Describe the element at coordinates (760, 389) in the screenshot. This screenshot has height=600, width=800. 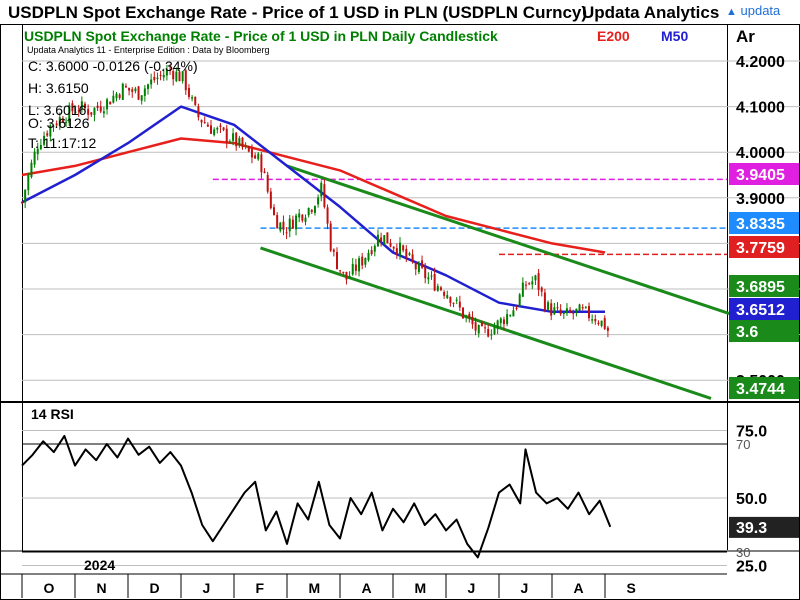
I see `value-label-text: 3.4744` at that location.